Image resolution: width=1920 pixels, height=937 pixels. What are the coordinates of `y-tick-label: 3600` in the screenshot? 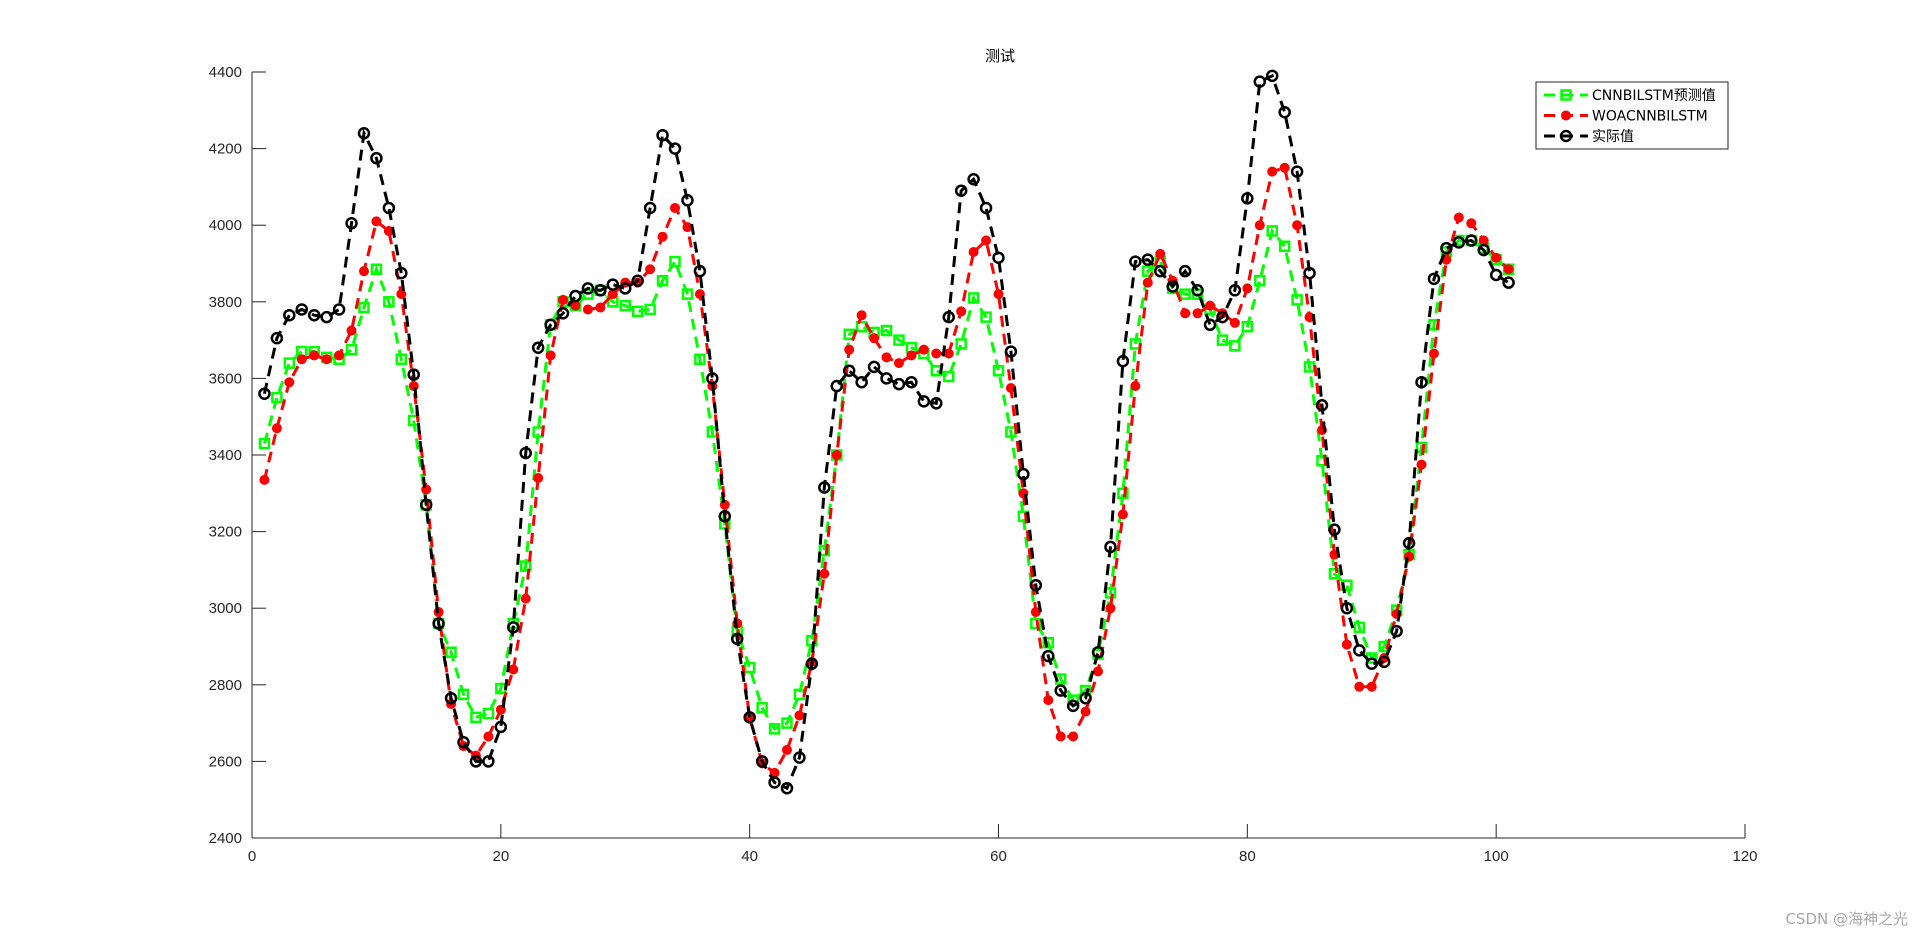 It's located at (225, 378).